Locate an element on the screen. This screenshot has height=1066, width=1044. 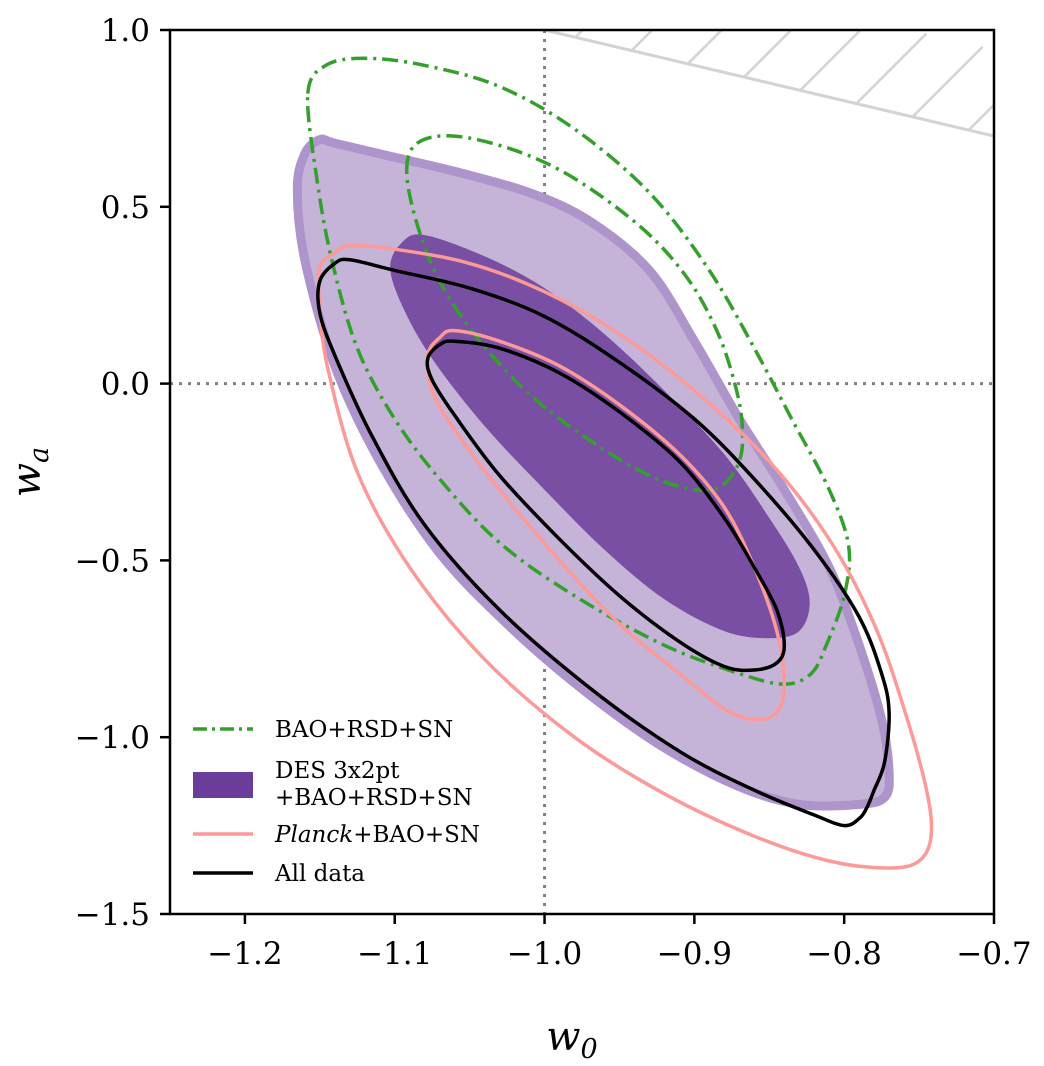
x-tick-label: −1.0 is located at coordinates (544, 954).